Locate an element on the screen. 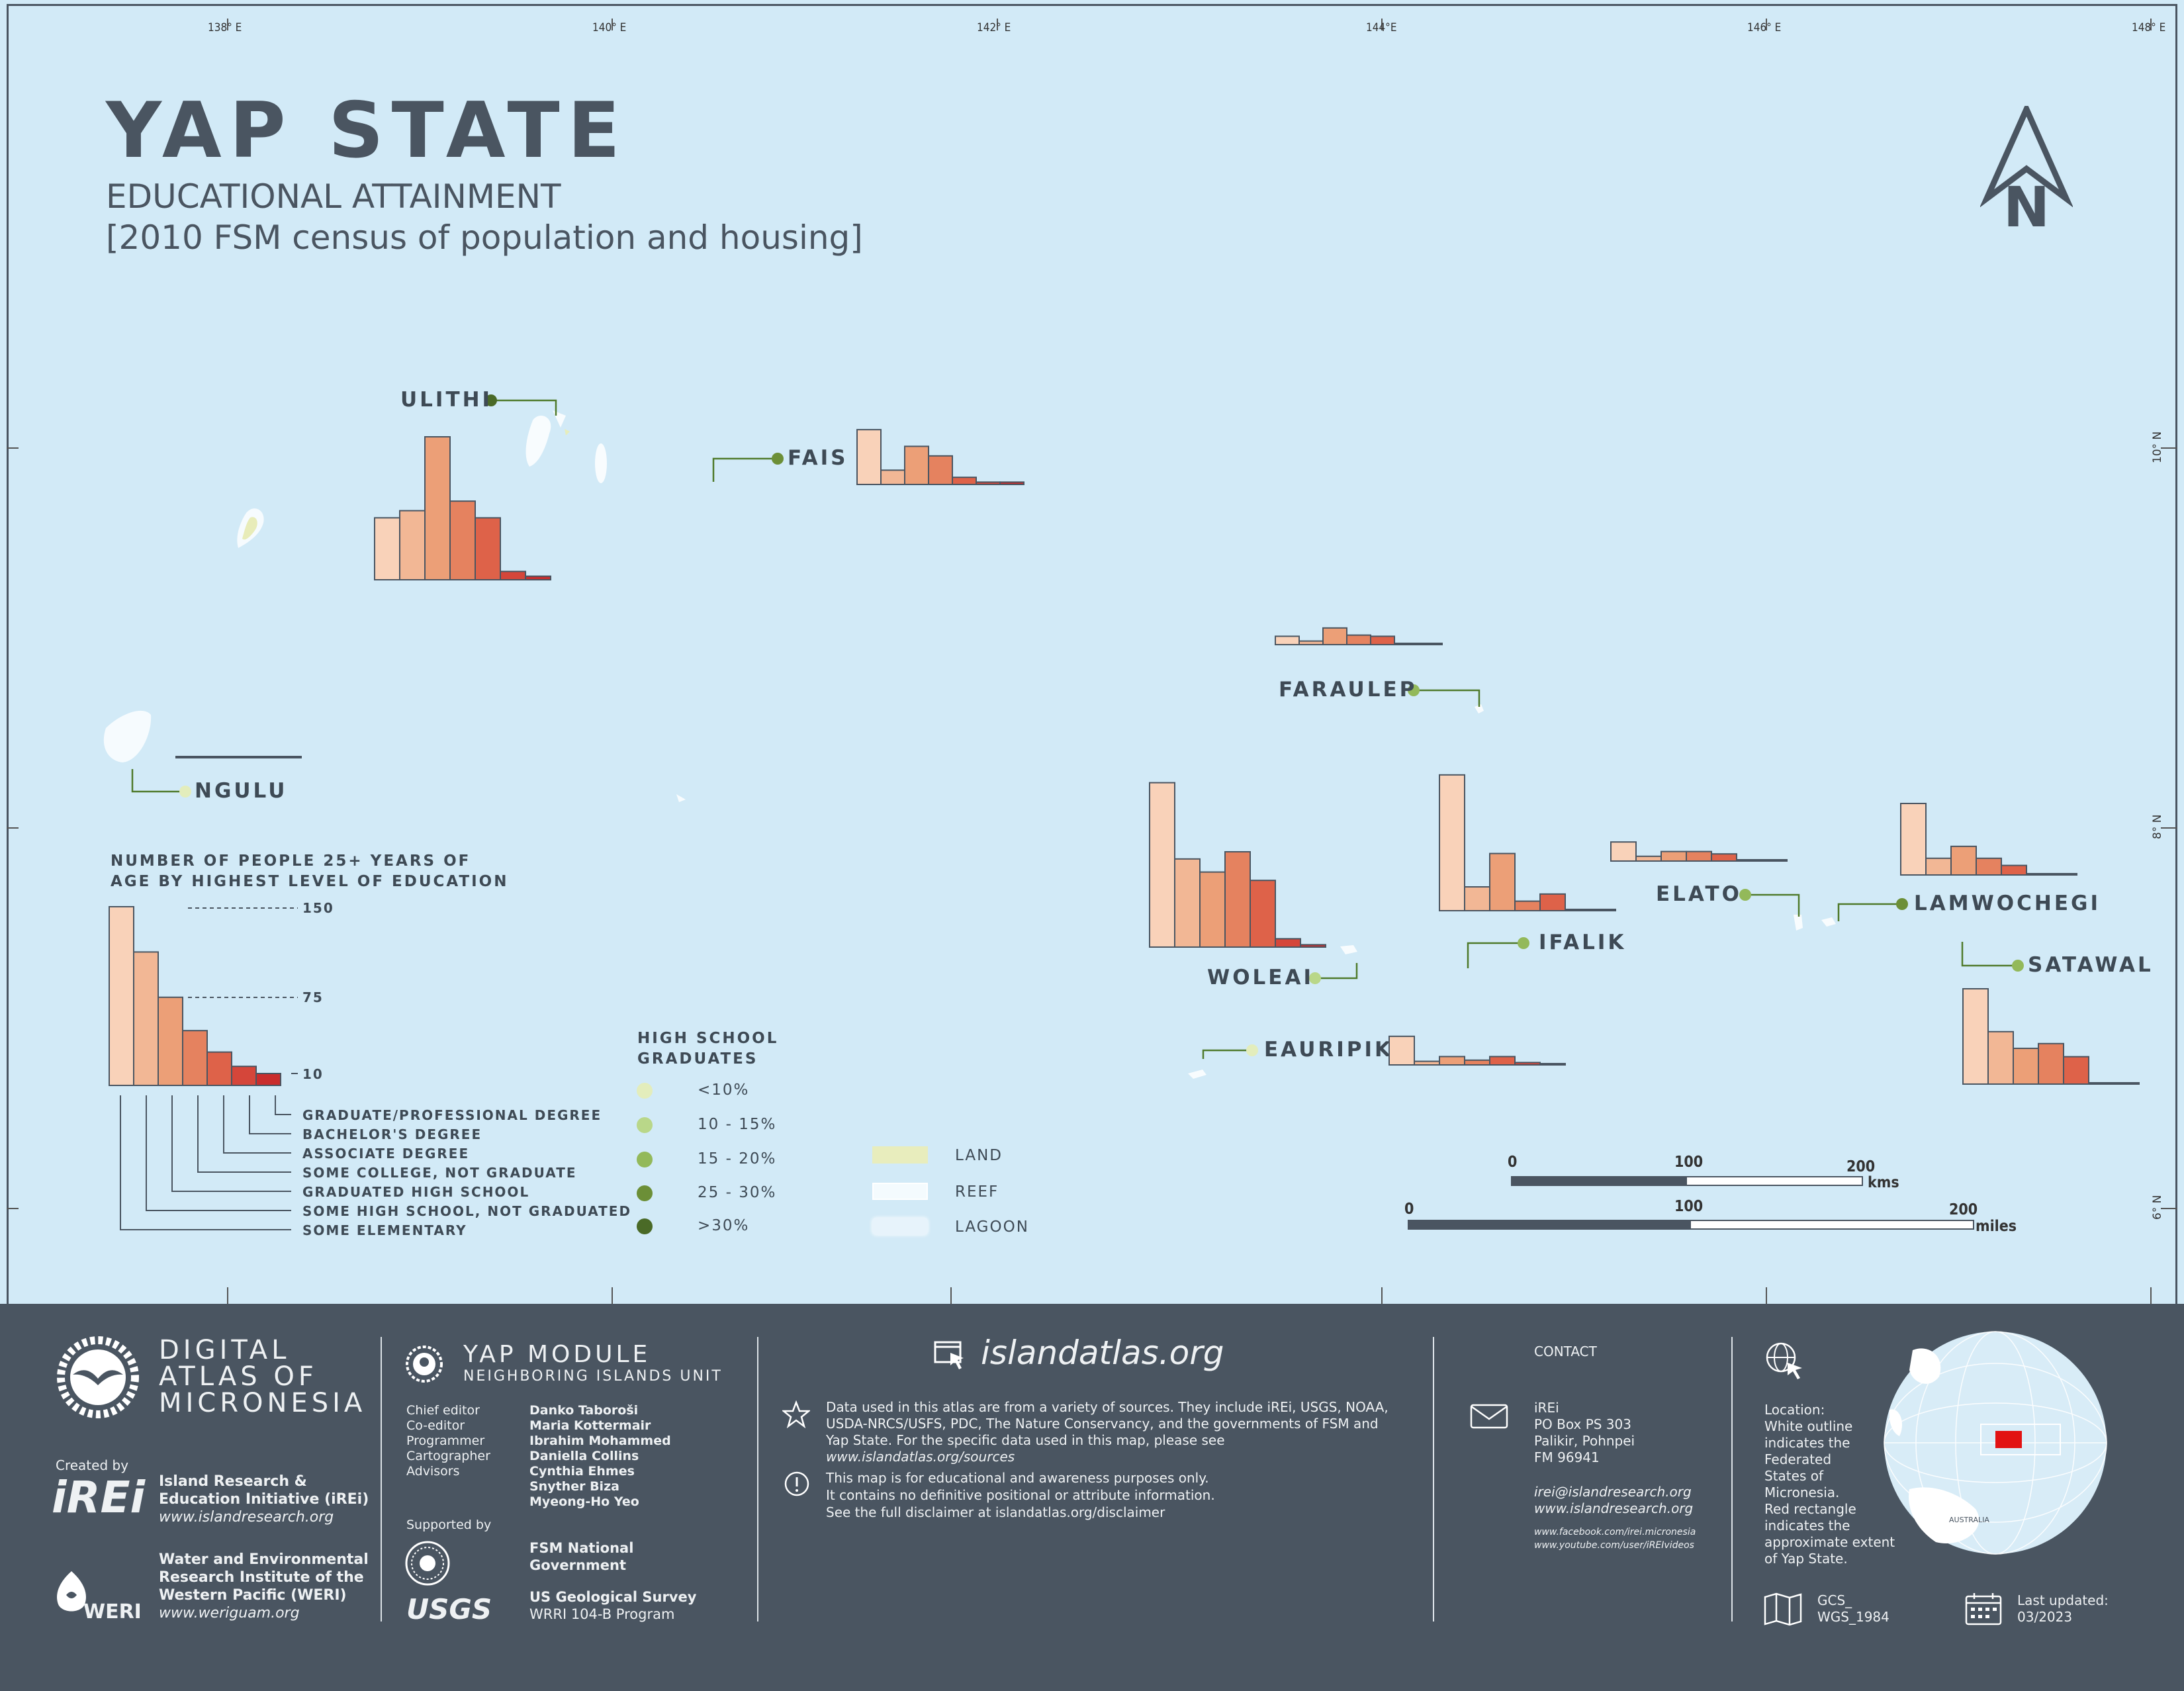 This screenshot has width=2184, height=1691. credit-role: Programmer is located at coordinates (445, 1441).